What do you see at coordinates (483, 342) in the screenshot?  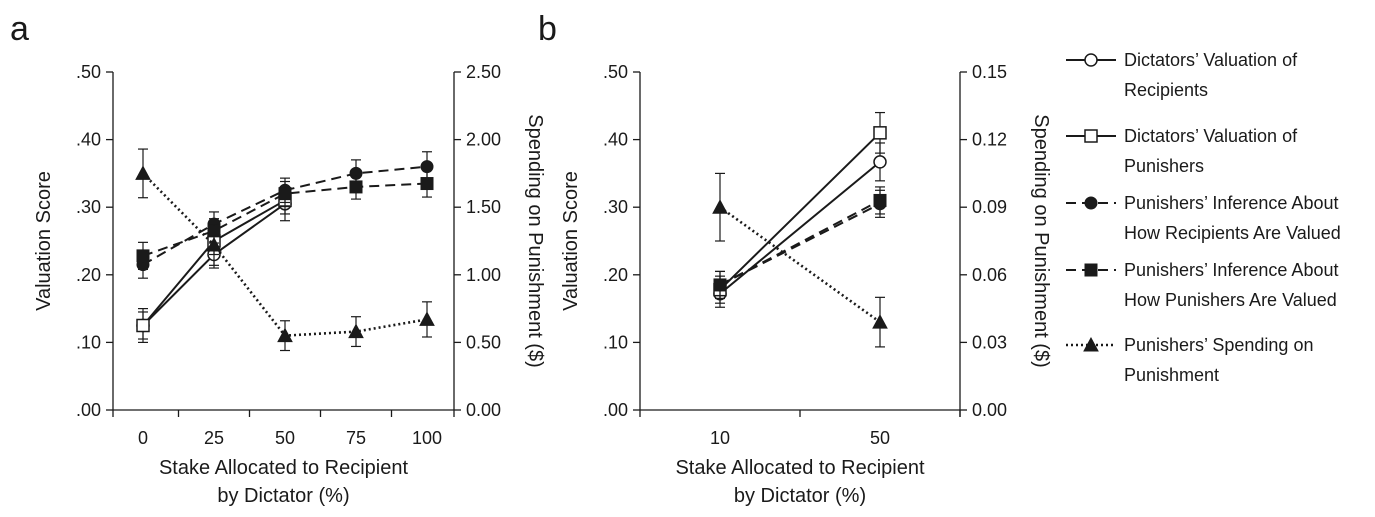 I see `right-tick-label: 0.50` at bounding box center [483, 342].